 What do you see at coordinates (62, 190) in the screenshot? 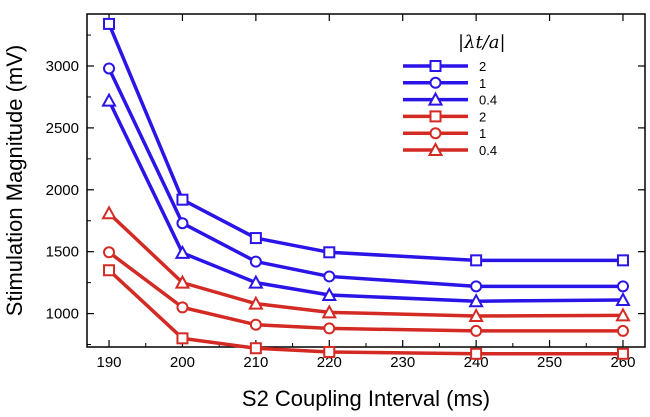
I see `y-tick-label: 2000` at bounding box center [62, 190].